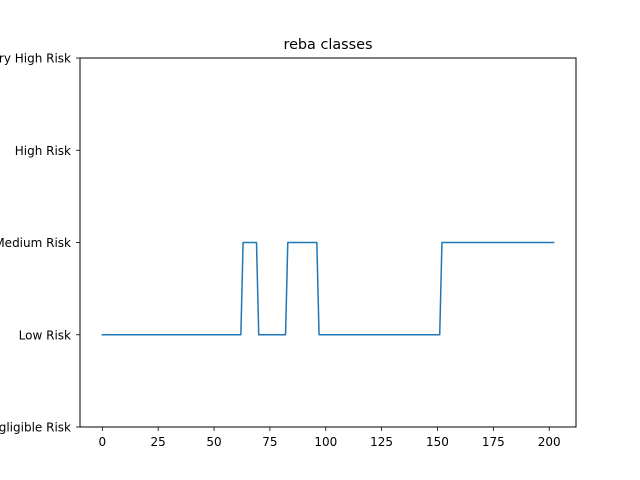 This screenshot has width=640, height=480. Describe the element at coordinates (381, 442) in the screenshot. I see `x-tick-label: 125` at that location.